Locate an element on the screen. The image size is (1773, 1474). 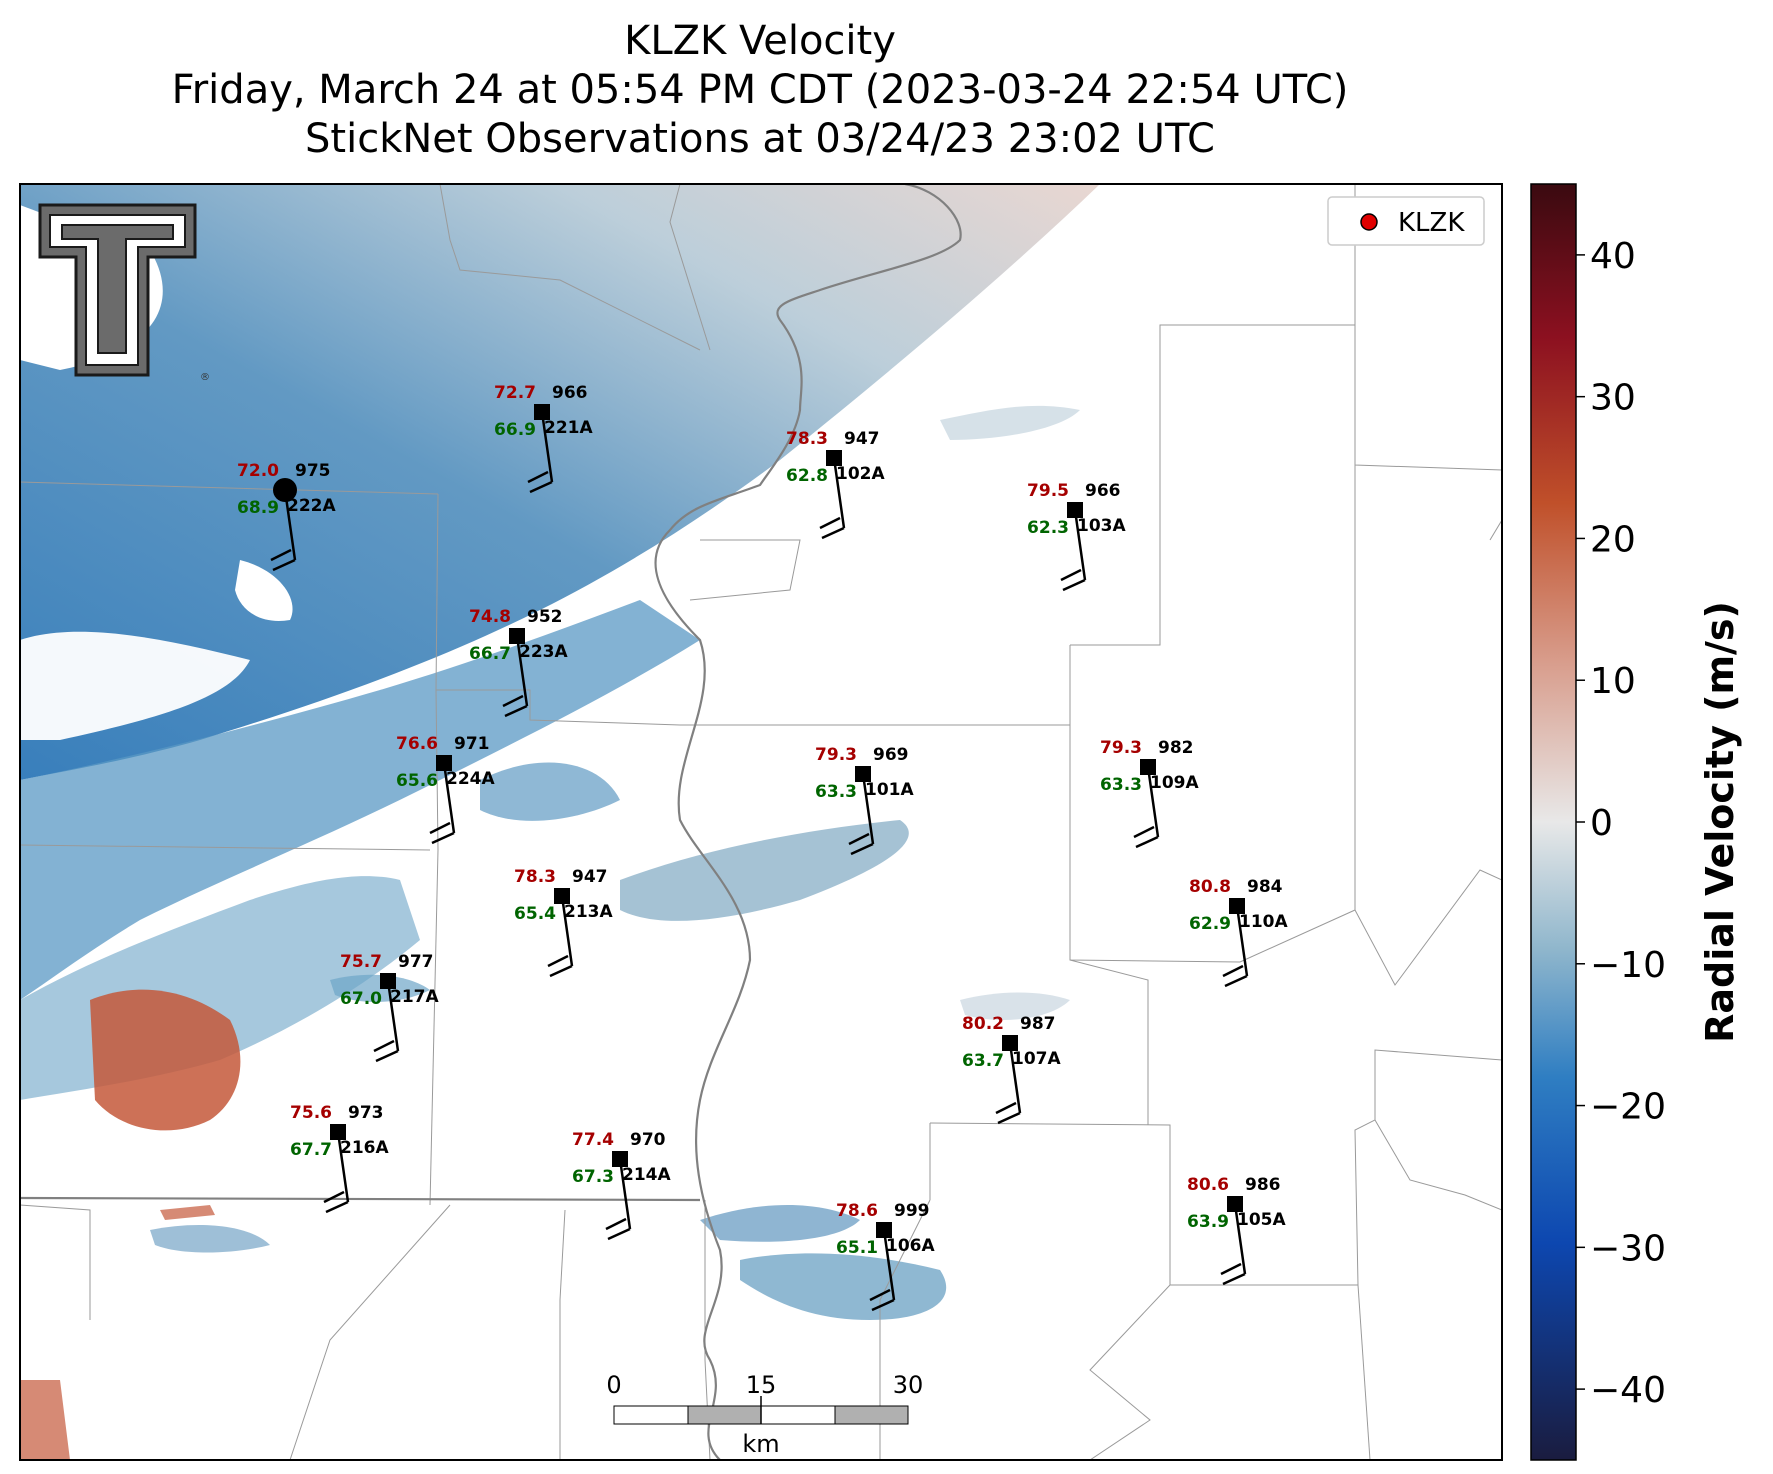
station-pressure: 977 is located at coordinates (416, 962).